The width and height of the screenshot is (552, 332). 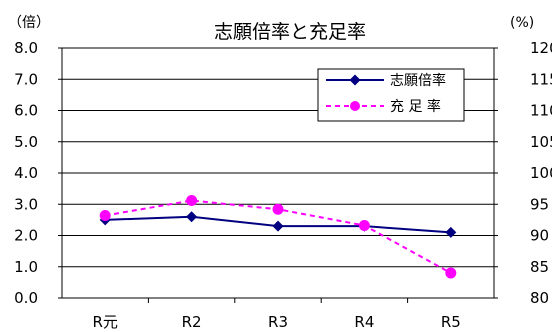 What do you see at coordinates (26, 236) in the screenshot?
I see `left-tick-label: 2.0` at bounding box center [26, 236].